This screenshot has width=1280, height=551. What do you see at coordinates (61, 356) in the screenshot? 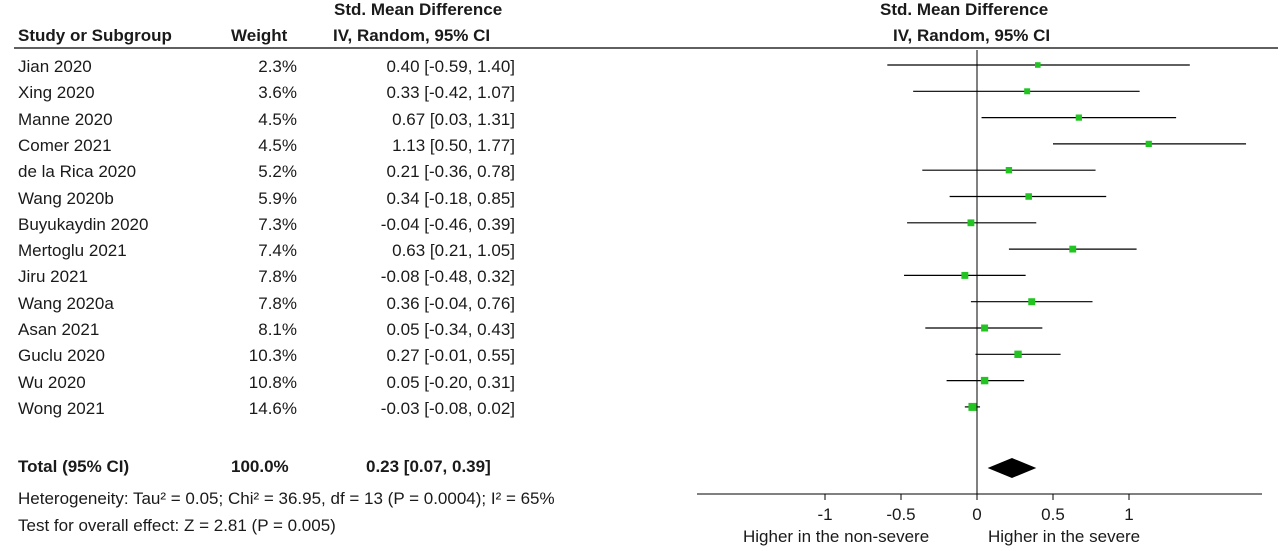
I see `study-name: Guclu 2020` at bounding box center [61, 356].